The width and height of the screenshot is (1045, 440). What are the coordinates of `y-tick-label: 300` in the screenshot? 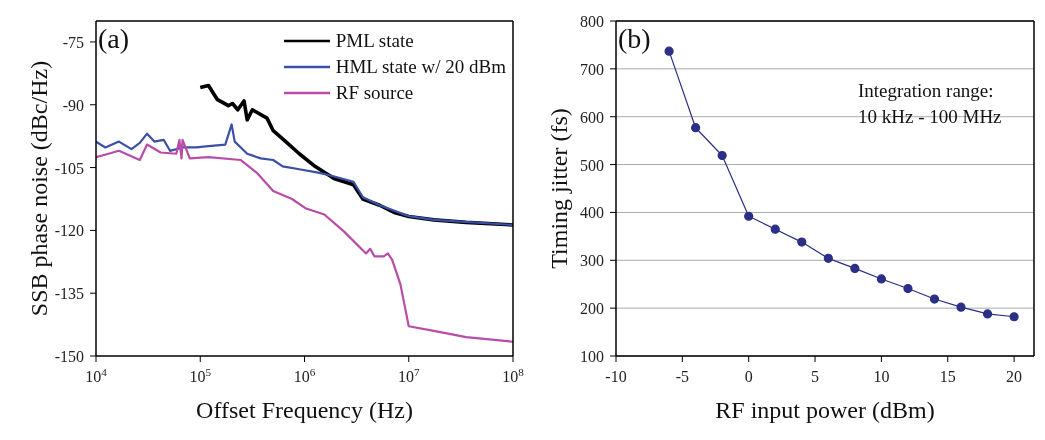 It's located at (592, 261).